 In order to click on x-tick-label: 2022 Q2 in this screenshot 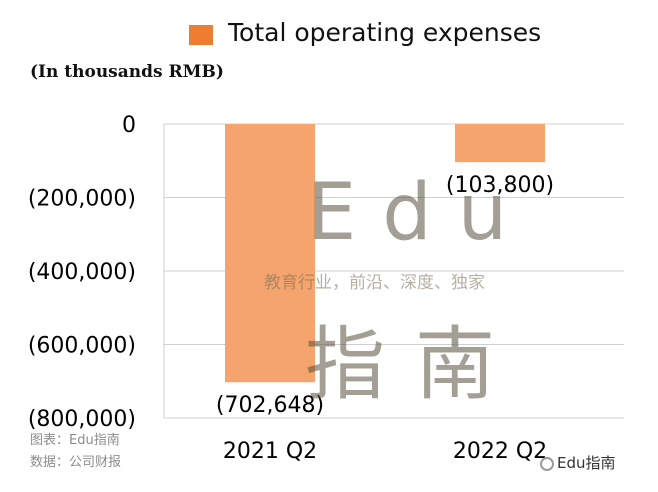, I will do `click(500, 451)`.